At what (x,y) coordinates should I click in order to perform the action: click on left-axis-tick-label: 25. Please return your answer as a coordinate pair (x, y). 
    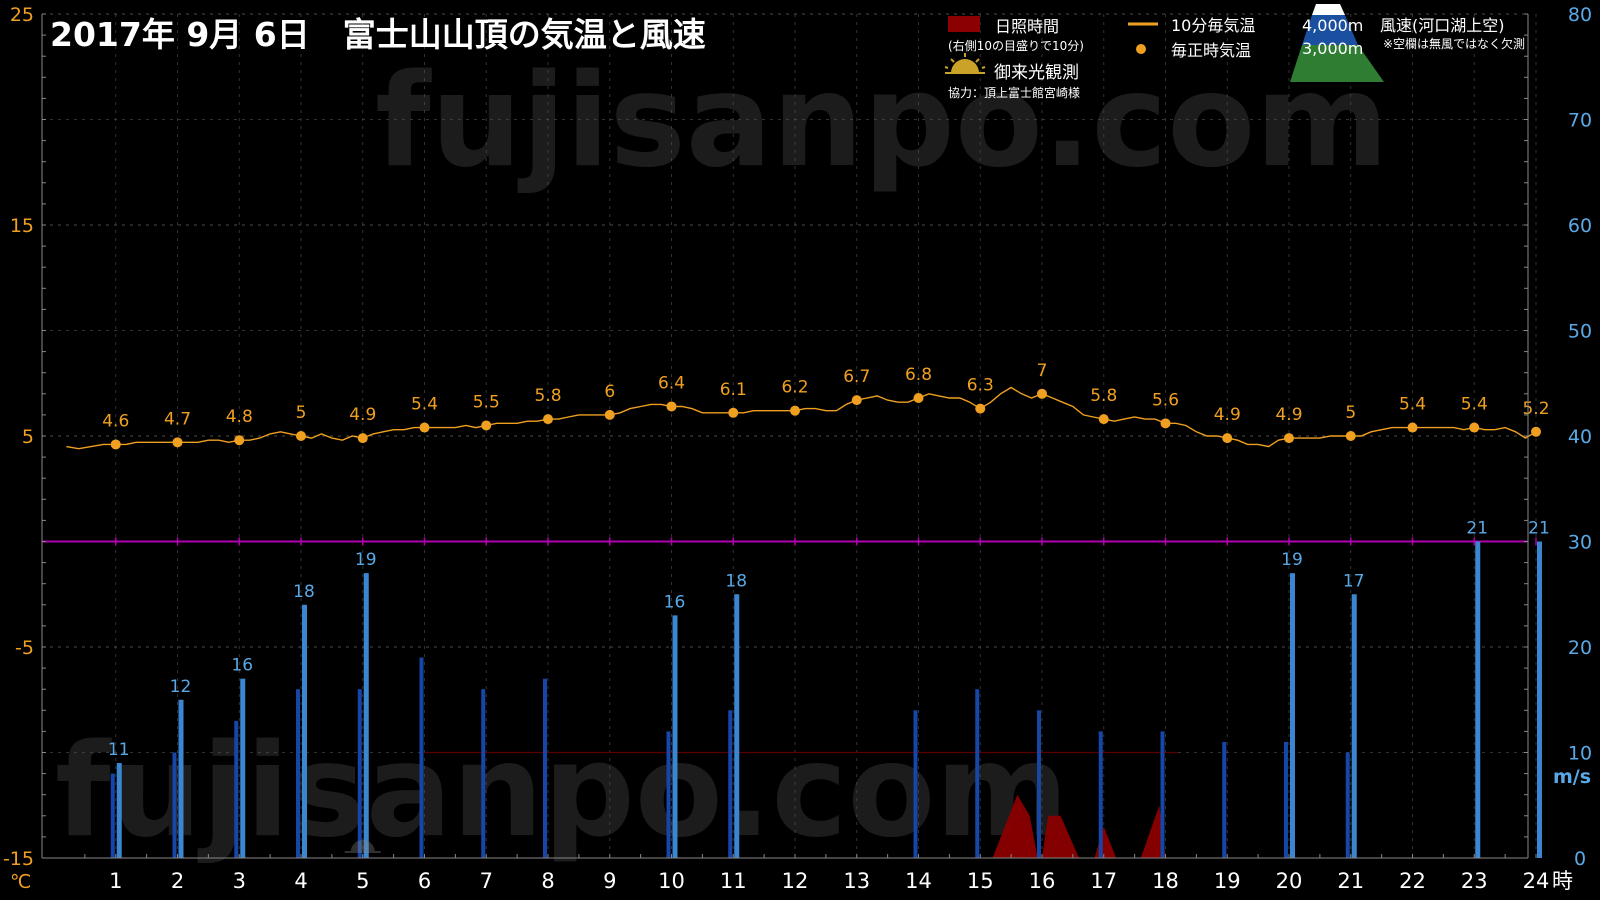
    Looking at the image, I should click on (22, 15).